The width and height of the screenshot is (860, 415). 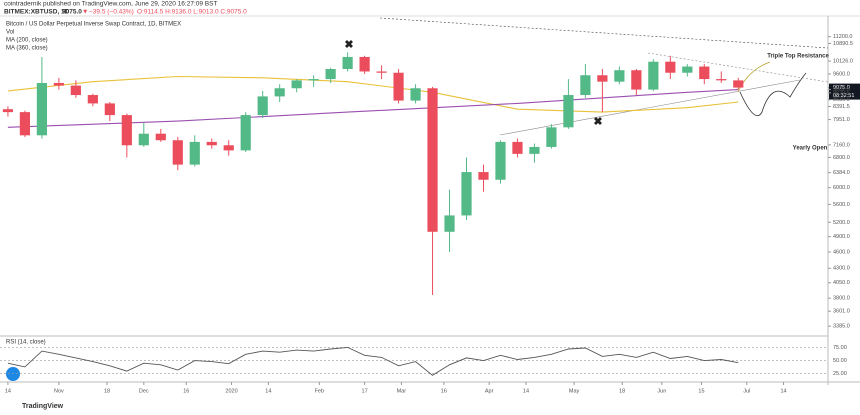 I want to click on y-tick-label: 3385.0, so click(x=841, y=327).